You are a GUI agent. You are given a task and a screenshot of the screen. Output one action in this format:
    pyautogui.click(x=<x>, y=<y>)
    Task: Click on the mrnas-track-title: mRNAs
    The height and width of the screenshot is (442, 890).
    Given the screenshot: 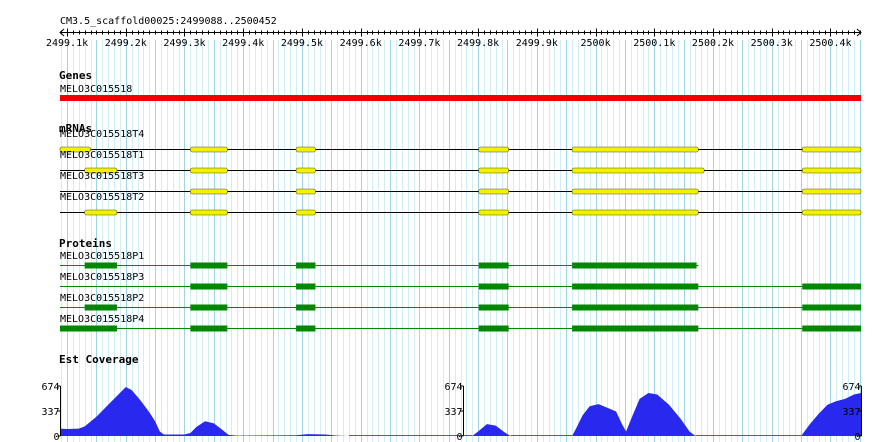 What is the action you would take?
    pyautogui.click(x=75, y=128)
    